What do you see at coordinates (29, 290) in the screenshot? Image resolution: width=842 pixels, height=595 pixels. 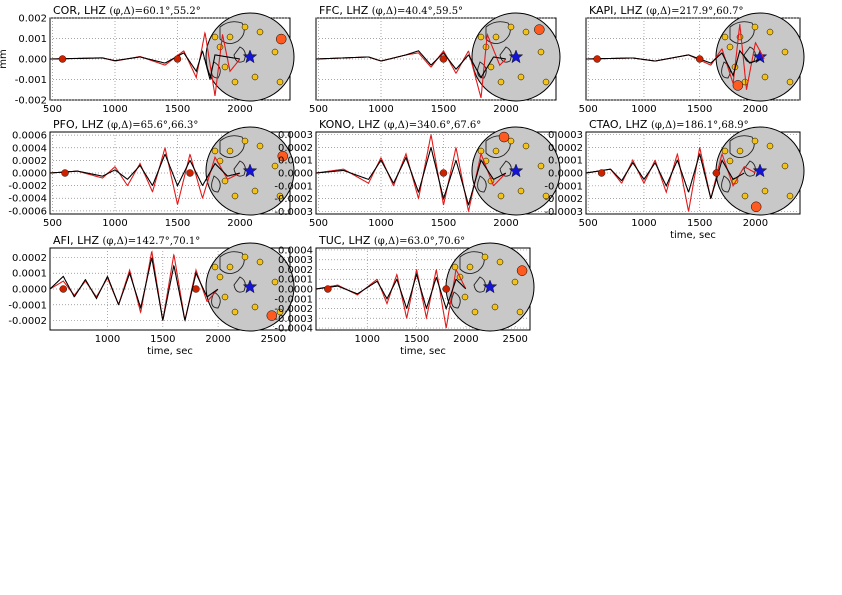 I see `y-tick-label: 0.0000` at bounding box center [29, 290].